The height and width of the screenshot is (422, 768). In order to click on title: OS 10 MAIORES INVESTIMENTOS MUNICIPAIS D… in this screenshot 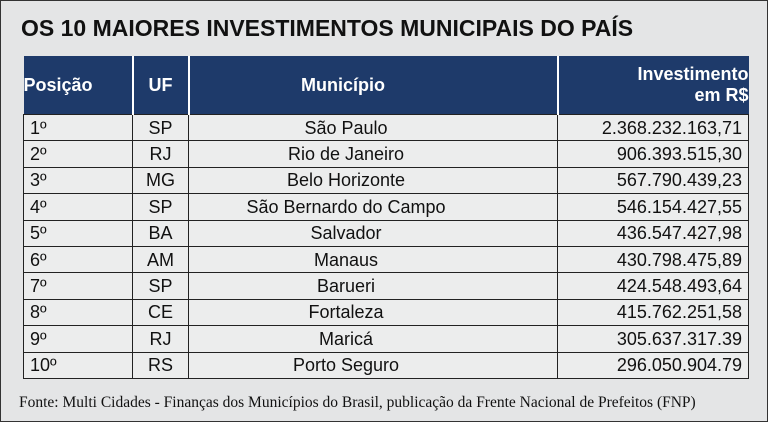, I will do `click(327, 28)`.